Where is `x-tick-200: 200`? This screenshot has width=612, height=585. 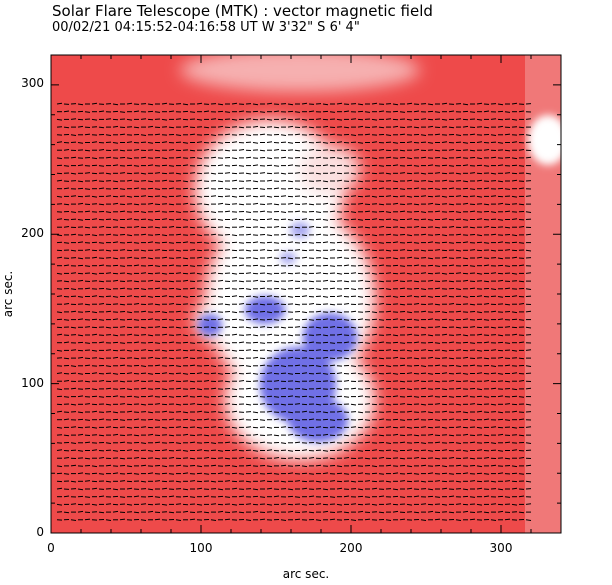 x-tick-200: 200 is located at coordinates (351, 548).